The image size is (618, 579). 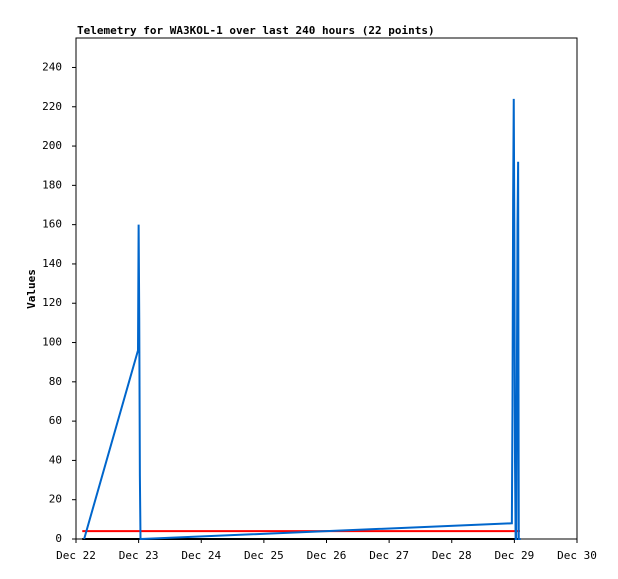 I want to click on x-tick-label: Dec 24, so click(x=201, y=555).